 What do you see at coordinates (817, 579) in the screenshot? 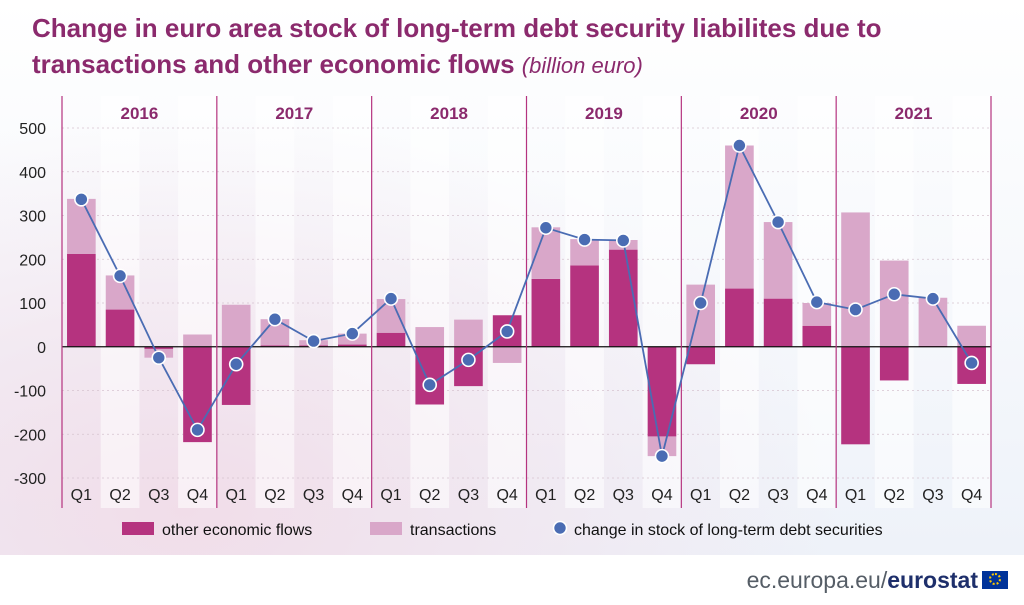
I see `footer-site: ec.europa.eu/` at bounding box center [817, 579].